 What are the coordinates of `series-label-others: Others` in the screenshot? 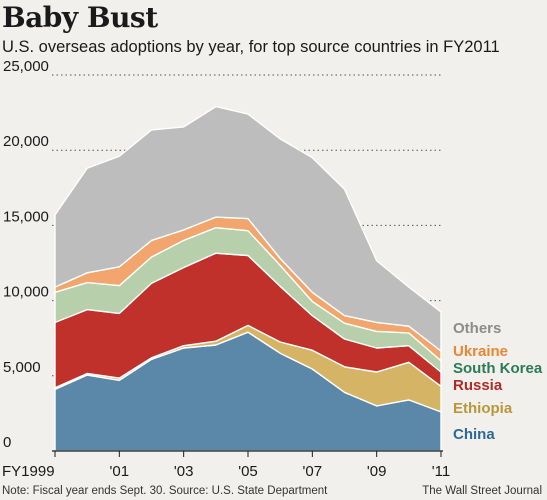 It's located at (477, 328).